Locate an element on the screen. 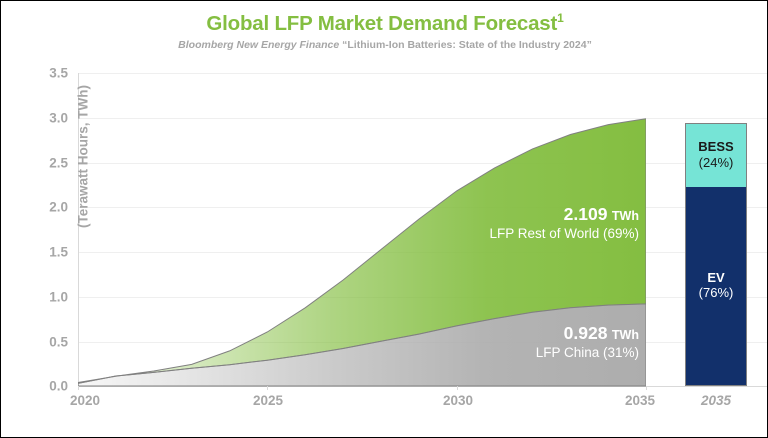 Image resolution: width=768 pixels, height=438 pixels. y-tick-label-0.5: 0.5 is located at coordinates (58, 342).